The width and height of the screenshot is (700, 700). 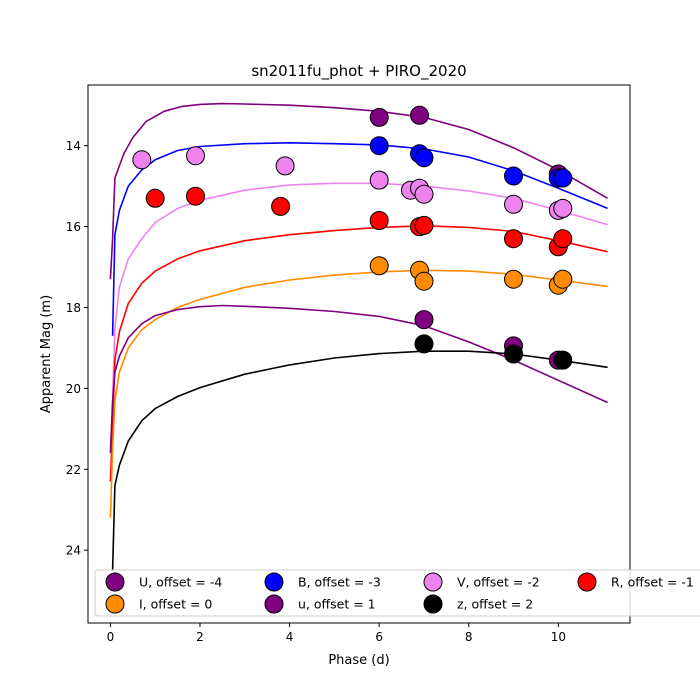 I want to click on legend-label: U, offset = -4, so click(x=180, y=582).